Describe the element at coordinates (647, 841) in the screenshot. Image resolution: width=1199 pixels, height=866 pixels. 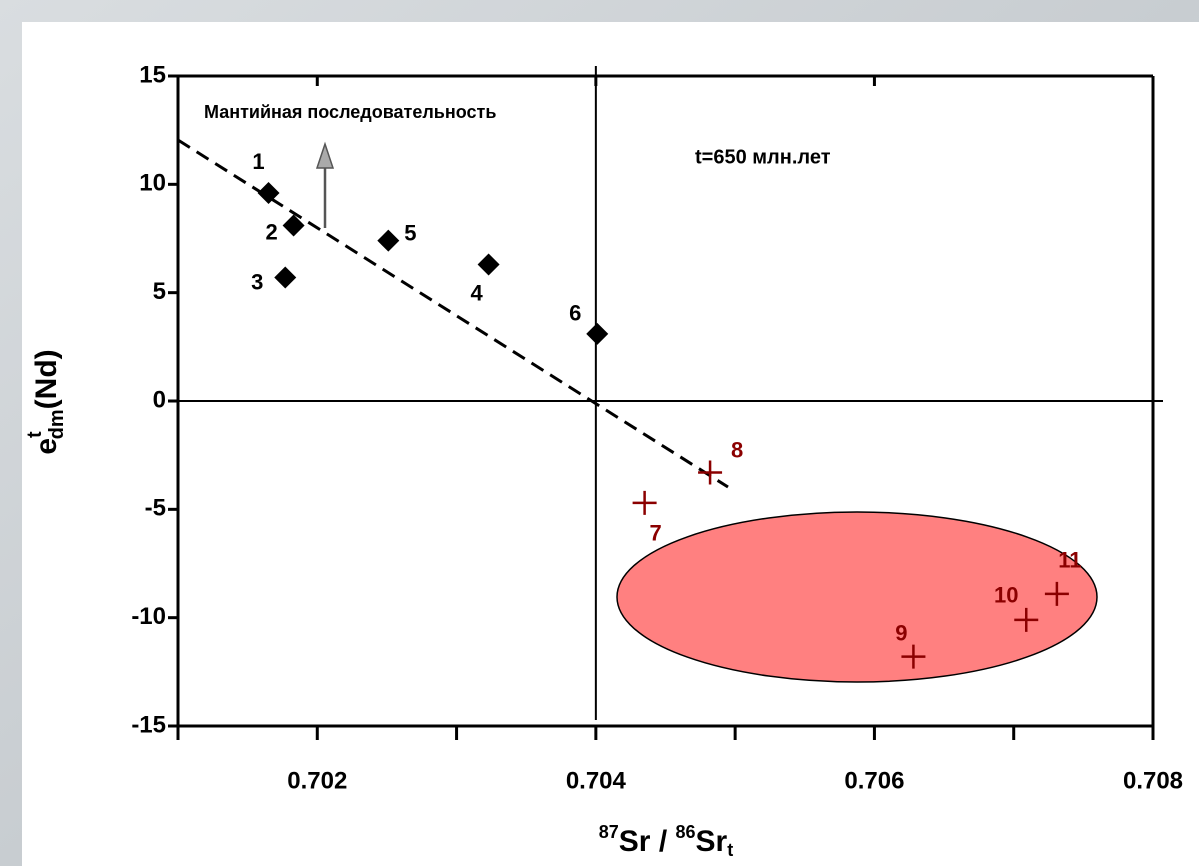
I see `x-label-part: Sr /` at that location.